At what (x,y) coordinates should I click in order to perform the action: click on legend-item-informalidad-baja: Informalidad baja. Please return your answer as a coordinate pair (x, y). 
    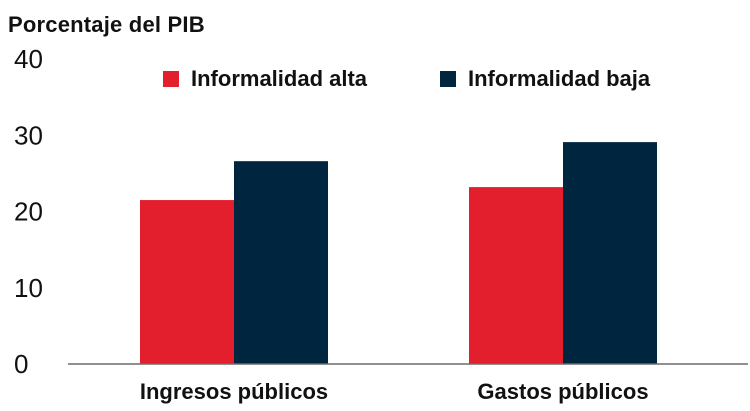
    Looking at the image, I should click on (545, 79).